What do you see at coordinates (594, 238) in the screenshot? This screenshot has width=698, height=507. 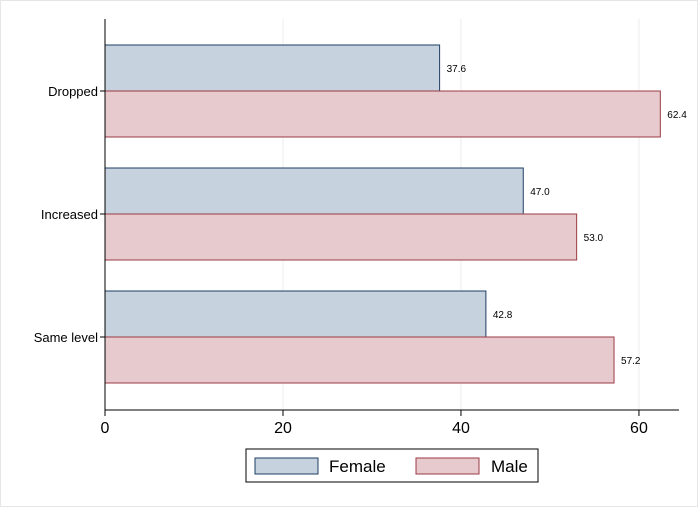 I see `value-label-male-increased: 53.0` at bounding box center [594, 238].